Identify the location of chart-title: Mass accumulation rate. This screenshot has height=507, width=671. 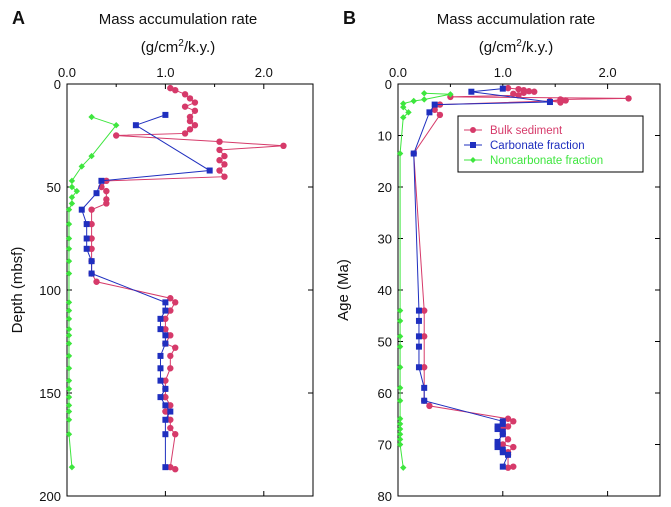
(516, 19).